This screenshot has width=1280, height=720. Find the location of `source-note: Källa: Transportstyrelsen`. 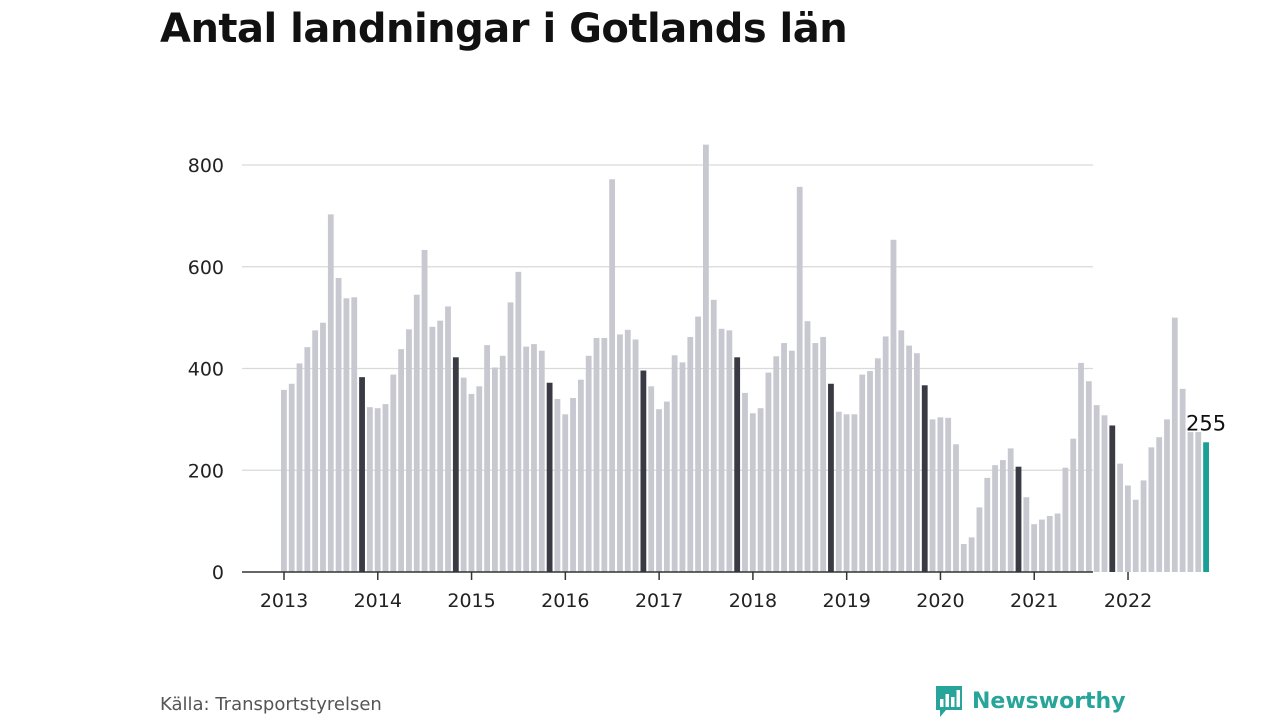

source-note: Källa: Transportstyrelsen is located at coordinates (271, 704).